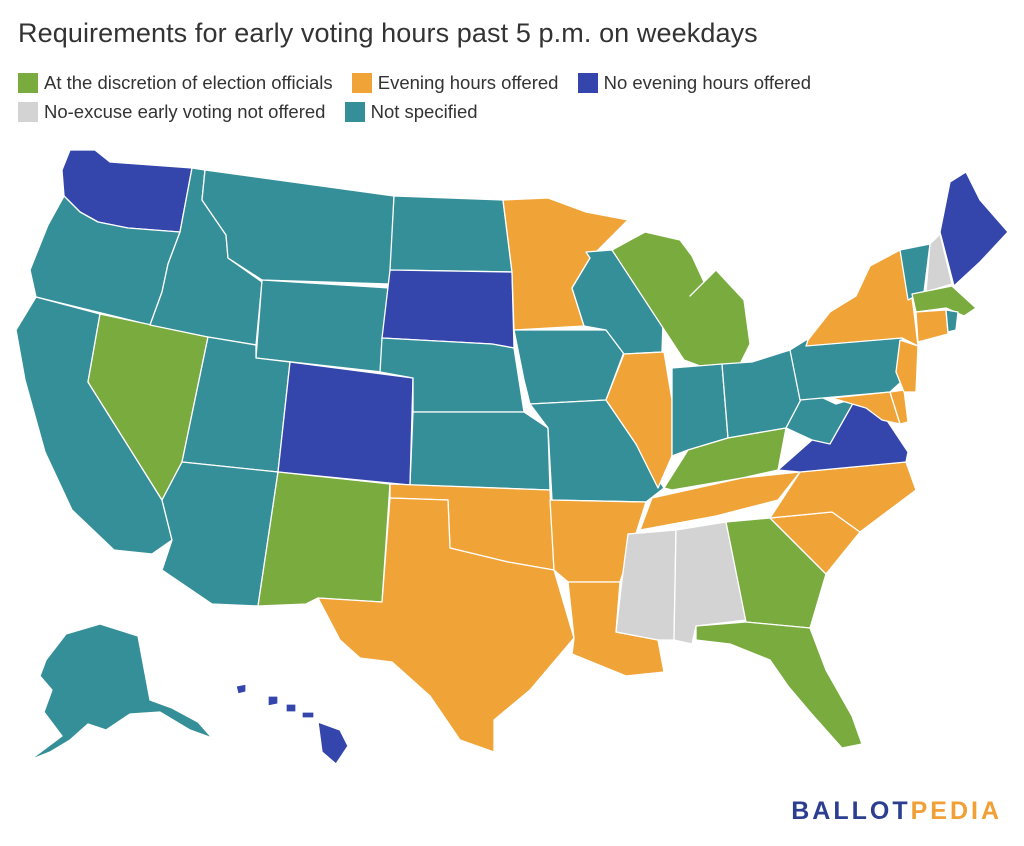 Image resolution: width=1024 pixels, height=846 pixels. What do you see at coordinates (862, 298) in the screenshot?
I see `state-NY` at bounding box center [862, 298].